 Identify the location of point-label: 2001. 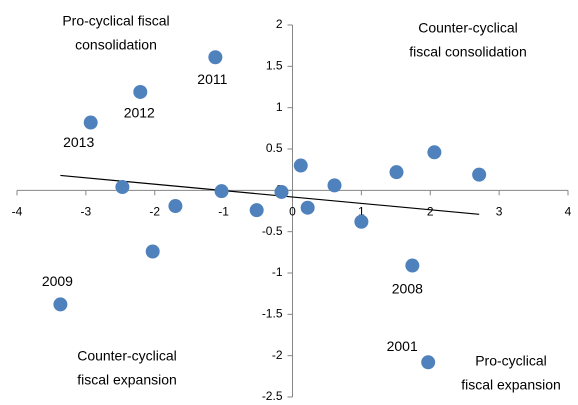
(402, 346).